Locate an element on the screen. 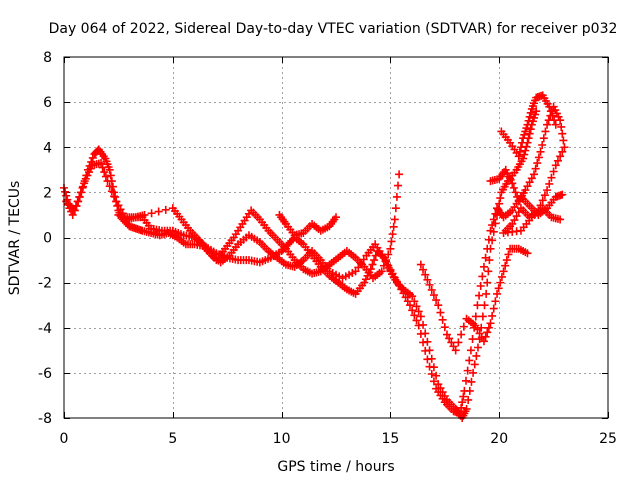 This screenshot has width=640, height=480. y-tick-label: 4 is located at coordinates (47, 148).